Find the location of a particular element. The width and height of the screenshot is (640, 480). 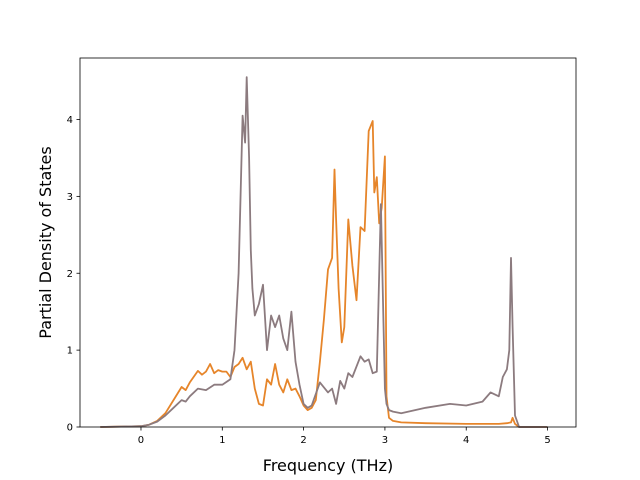

y-tick-label: 1 is located at coordinates (70, 351).